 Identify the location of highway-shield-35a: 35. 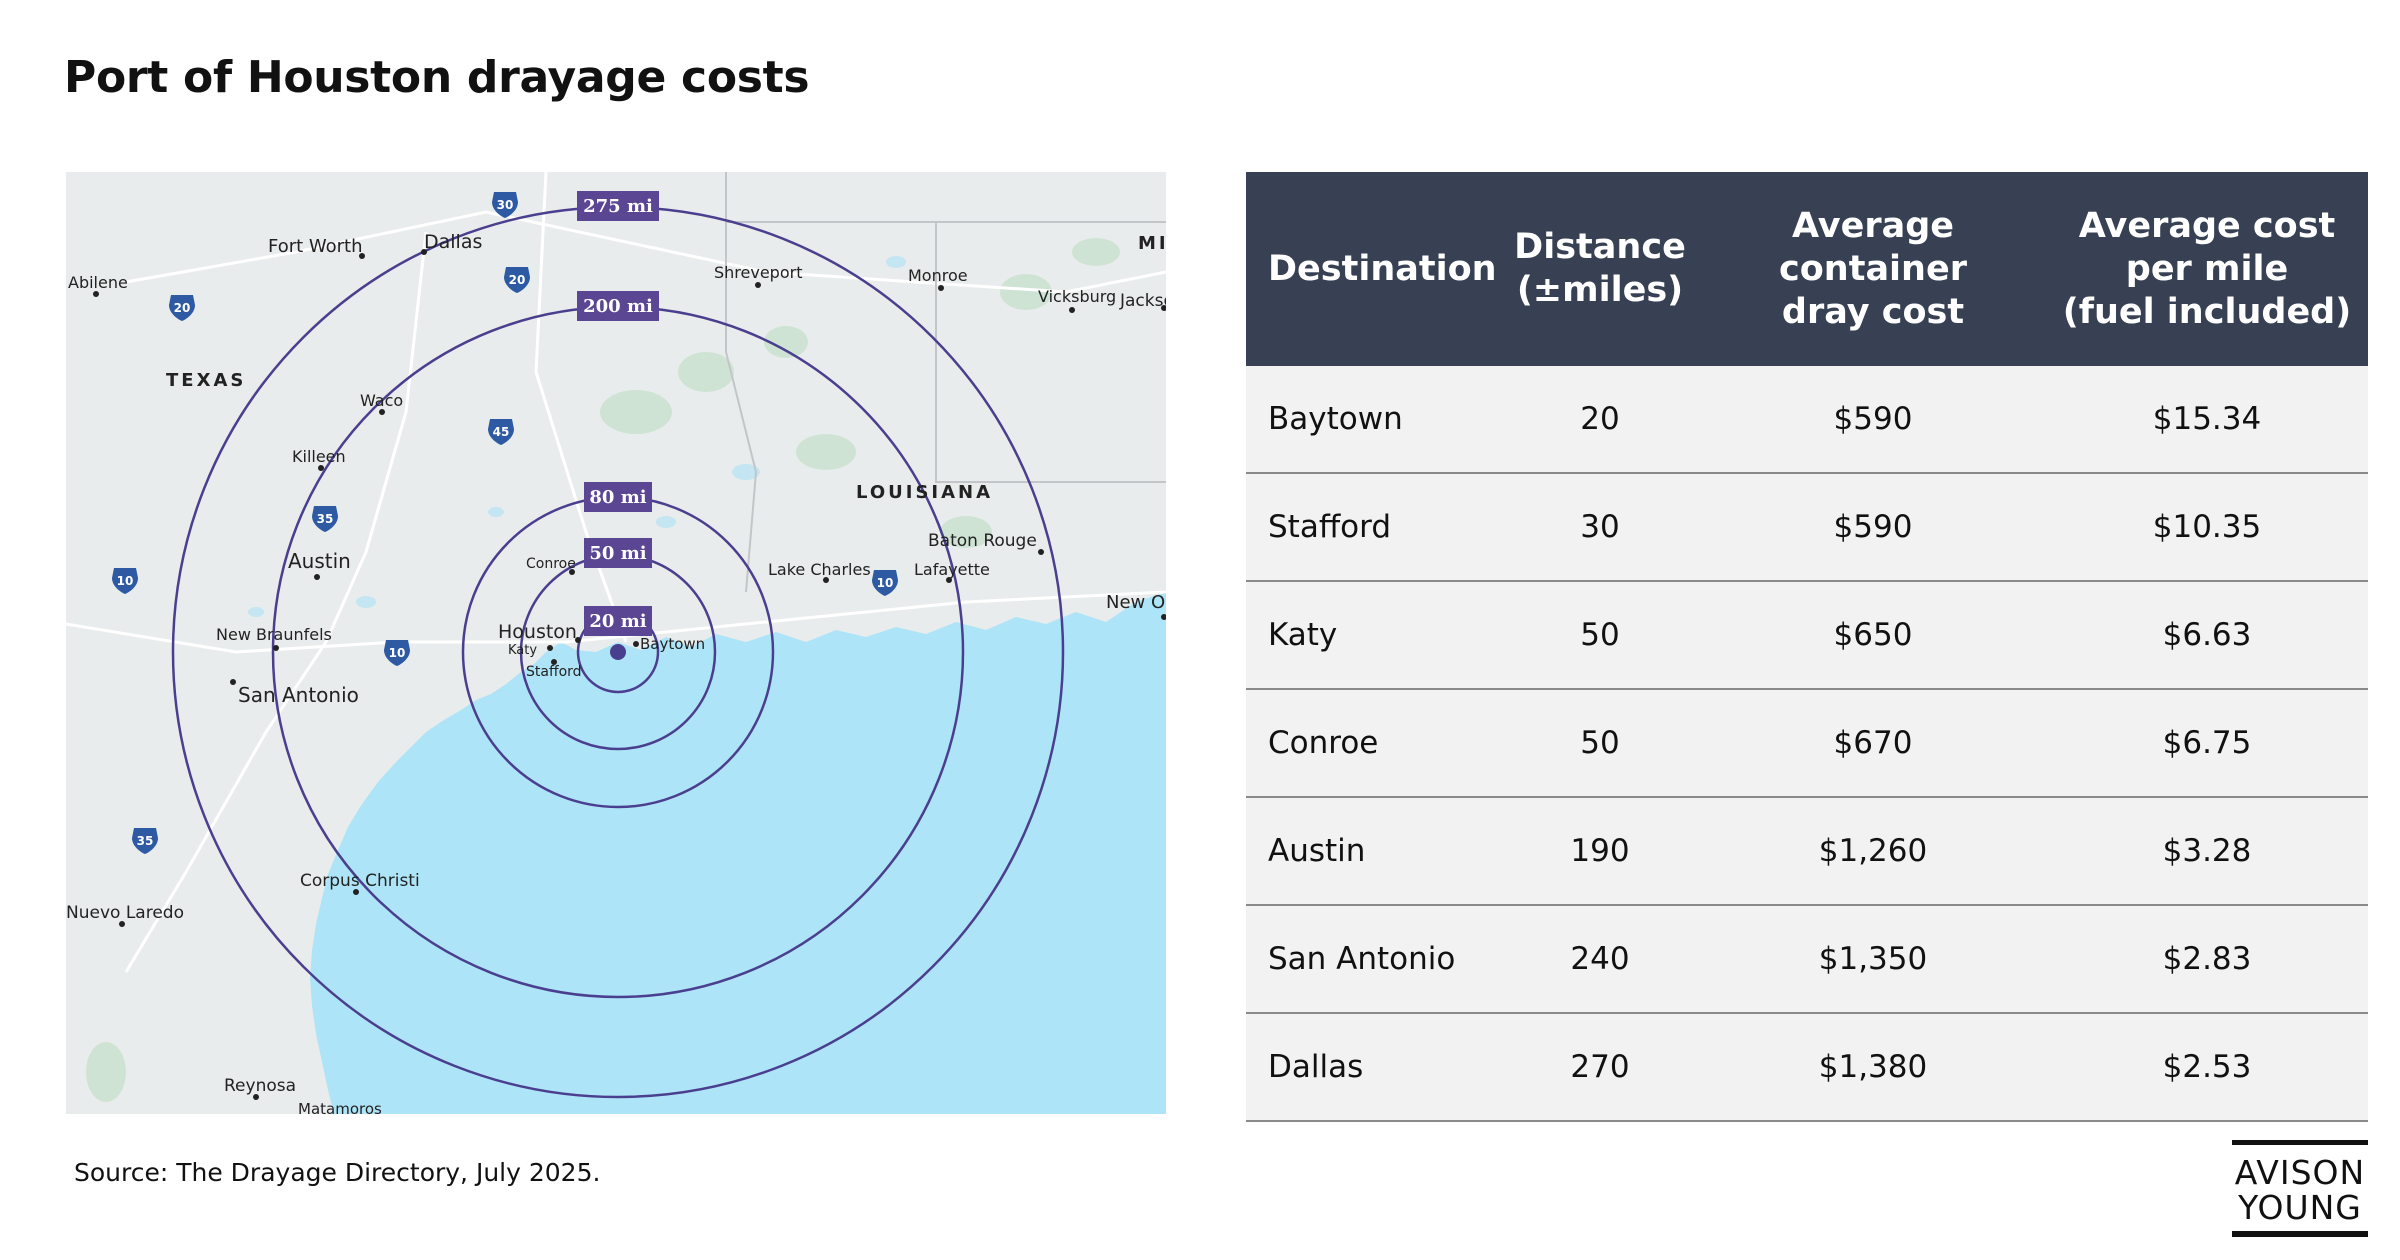
(325, 519).